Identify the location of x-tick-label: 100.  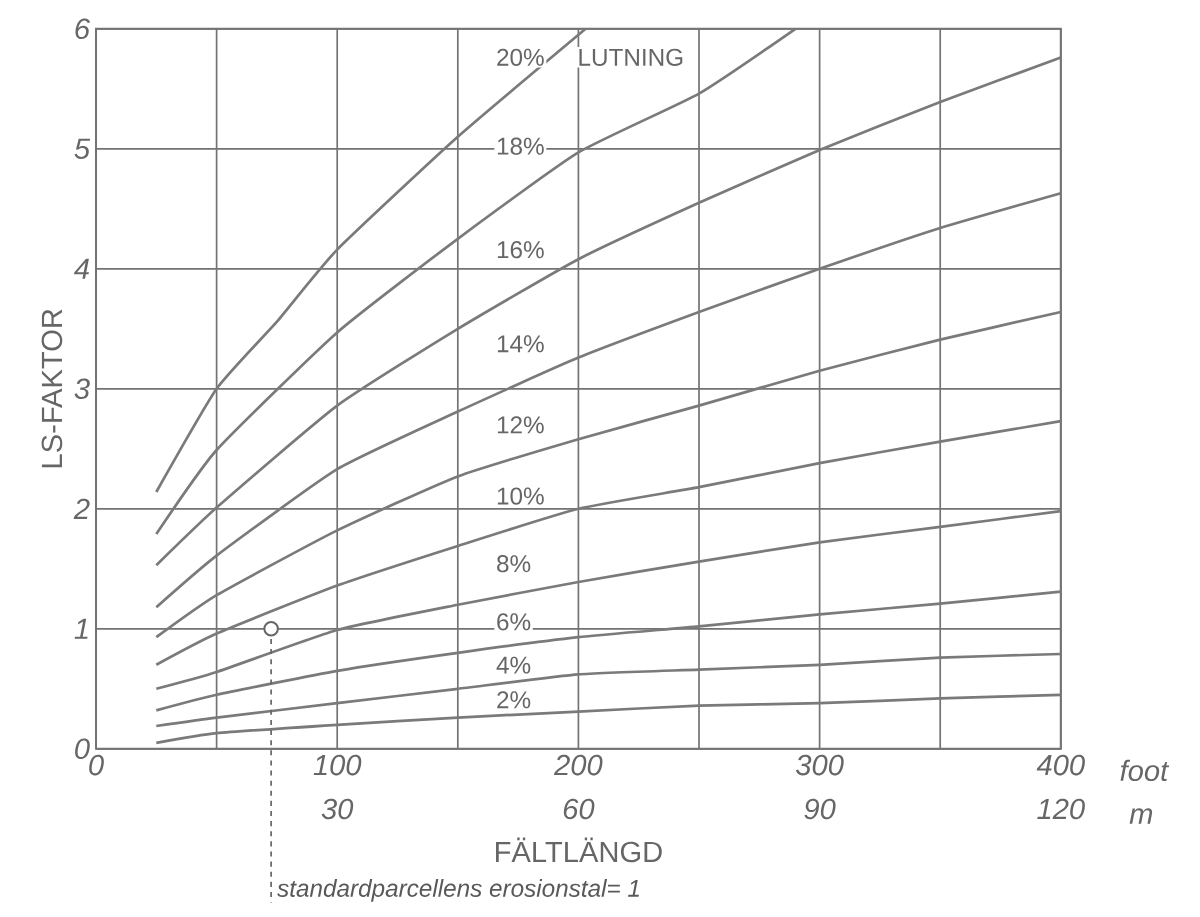
(337, 765).